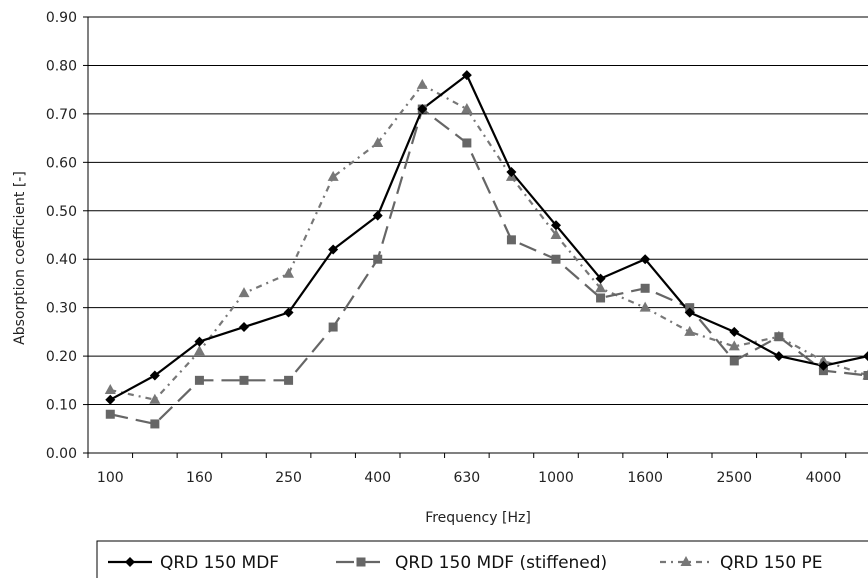 This screenshot has width=868, height=578. Describe the element at coordinates (501, 563) in the screenshot. I see `legend-label-1: QRD 150 MDF (stiffened)` at that location.